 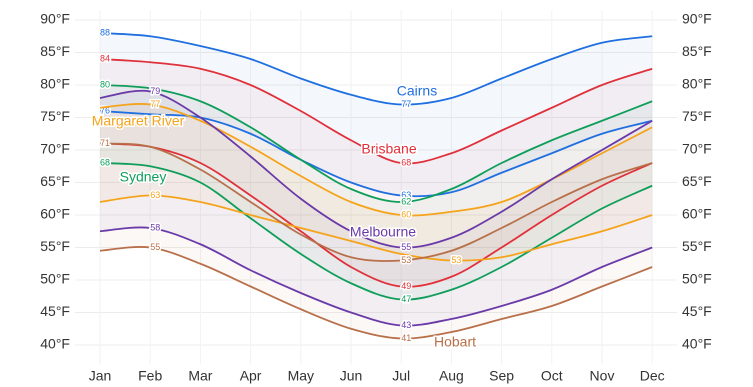 What do you see at coordinates (55, 344) in the screenshot?
I see `y-tick-label: 40°F` at bounding box center [55, 344].